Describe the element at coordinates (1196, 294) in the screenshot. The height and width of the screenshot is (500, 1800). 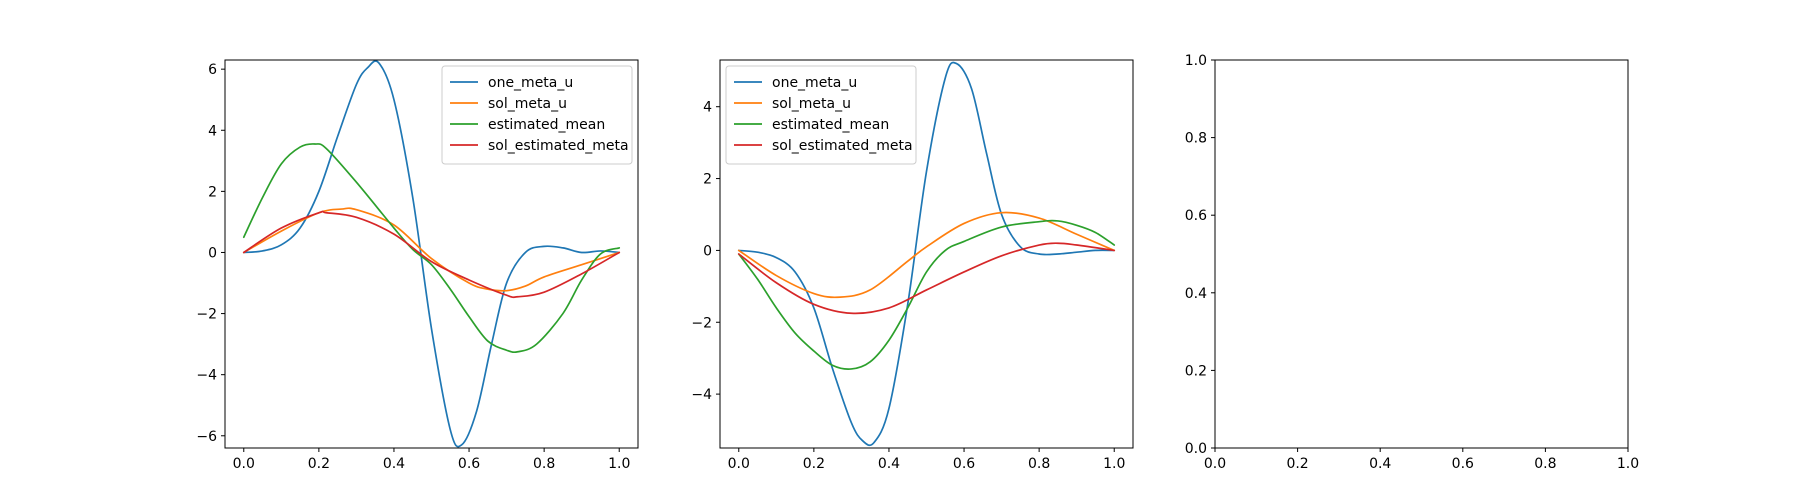
I see `y-tick-label: 0.4` at that location.